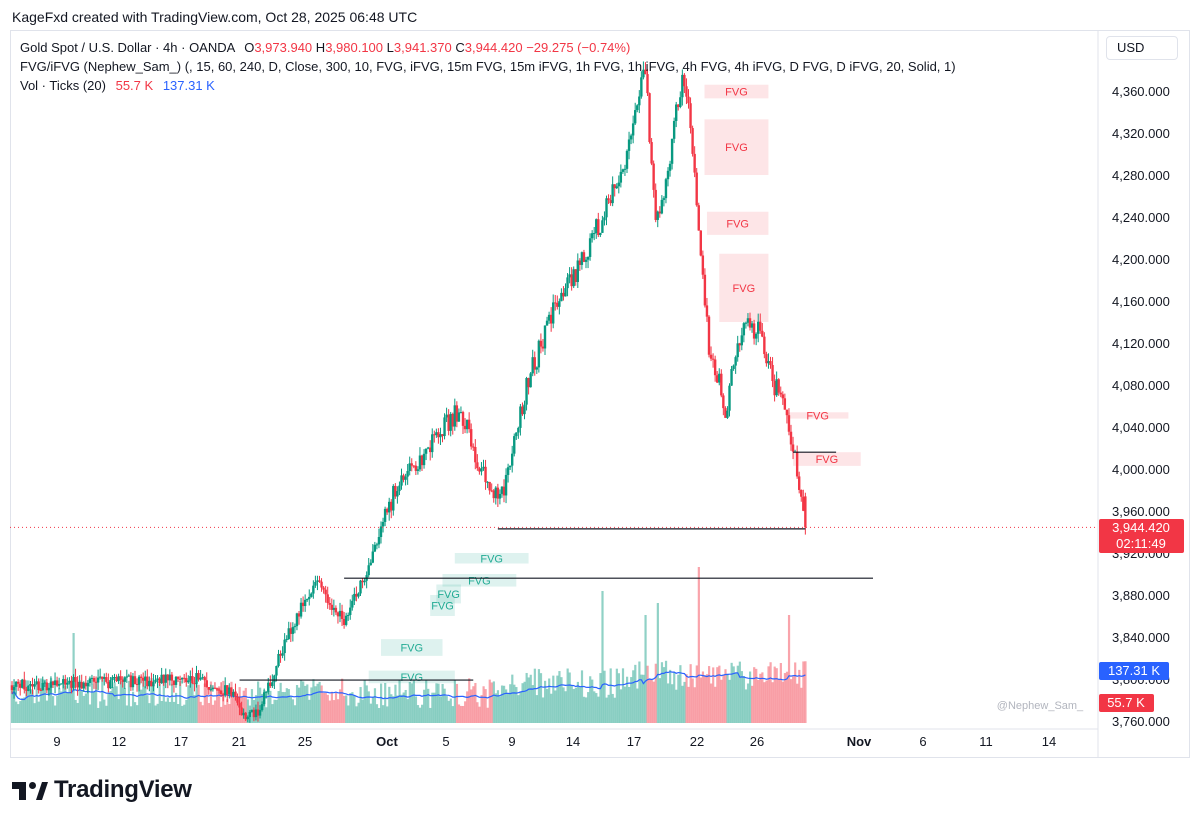  Describe the element at coordinates (511, 741) in the screenshot. I see `x-tick-label: 9` at that location.